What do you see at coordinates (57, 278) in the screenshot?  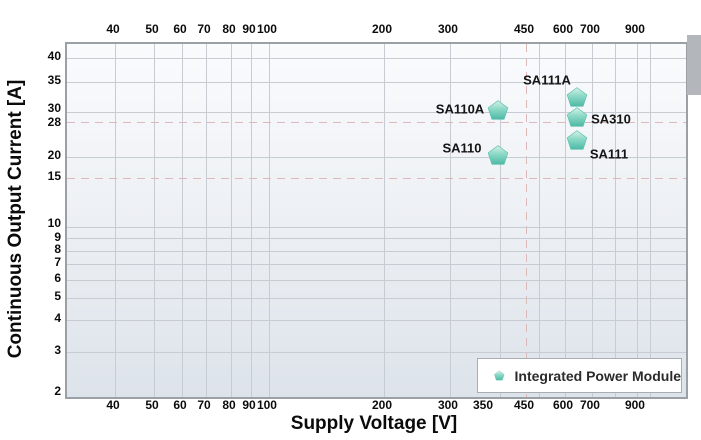 I see `y-tick-label: 6` at bounding box center [57, 278].